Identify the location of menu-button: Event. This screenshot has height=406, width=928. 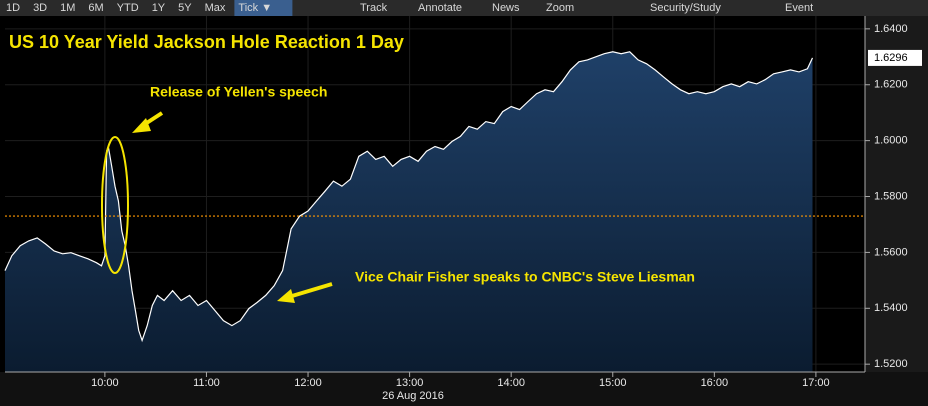
(799, 8).